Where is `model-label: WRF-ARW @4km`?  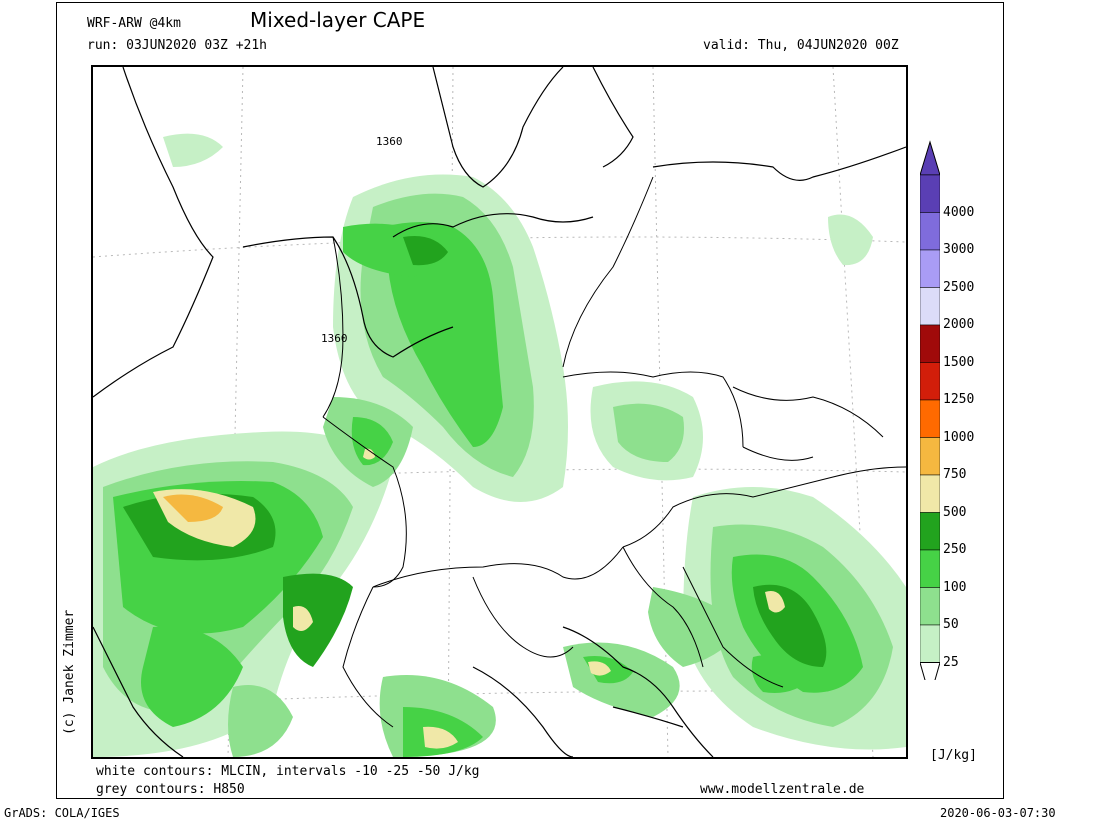
model-label: WRF-ARW @4km is located at coordinates (134, 23).